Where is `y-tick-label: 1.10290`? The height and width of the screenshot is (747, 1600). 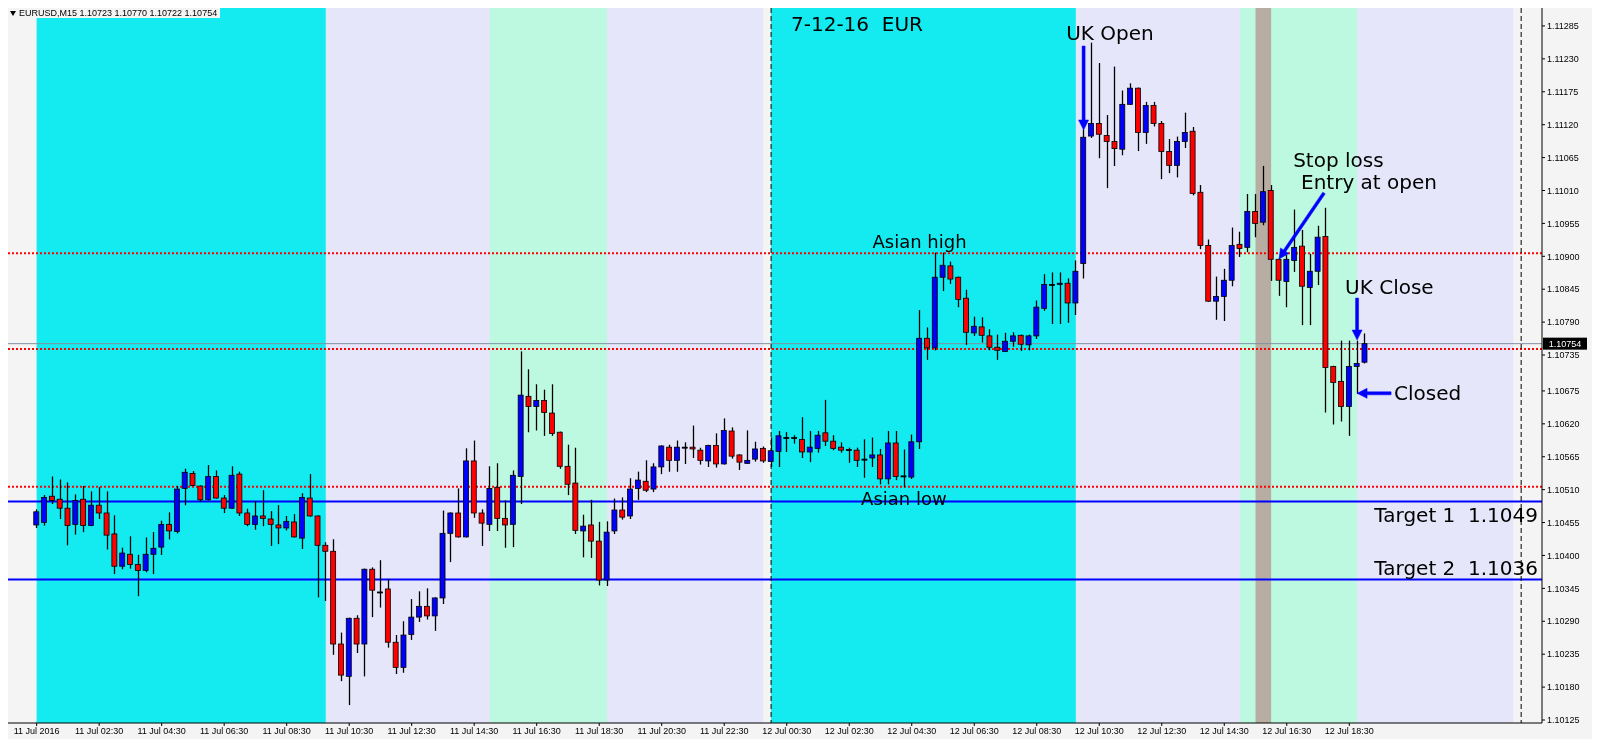 y-tick-label: 1.10290 is located at coordinates (1563, 621).